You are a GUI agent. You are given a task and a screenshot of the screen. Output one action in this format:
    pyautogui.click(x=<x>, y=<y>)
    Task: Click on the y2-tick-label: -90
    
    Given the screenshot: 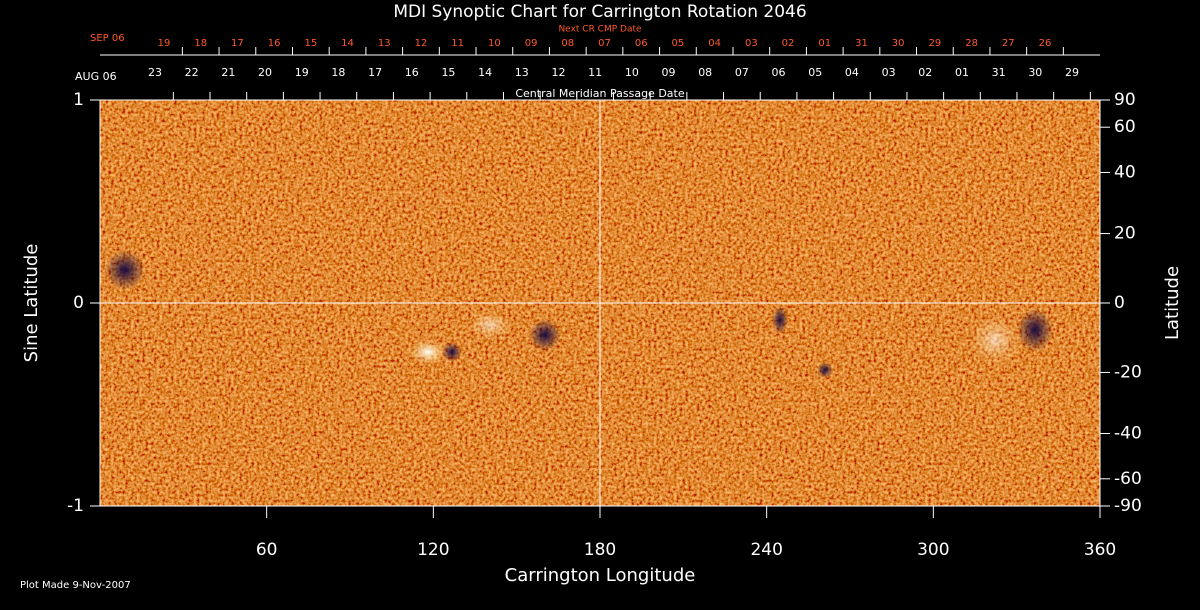 What is the action you would take?
    pyautogui.click(x=1128, y=506)
    